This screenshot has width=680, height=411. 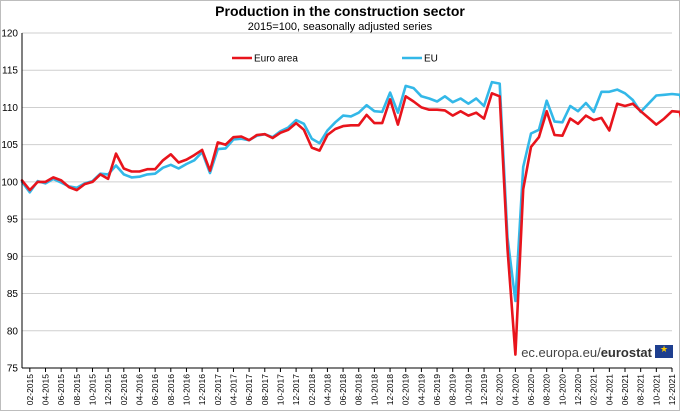 What do you see at coordinates (340, 27) in the screenshot?
I see `chart-subtitle: 2015=100, seasonally adjusted series` at bounding box center [340, 27].